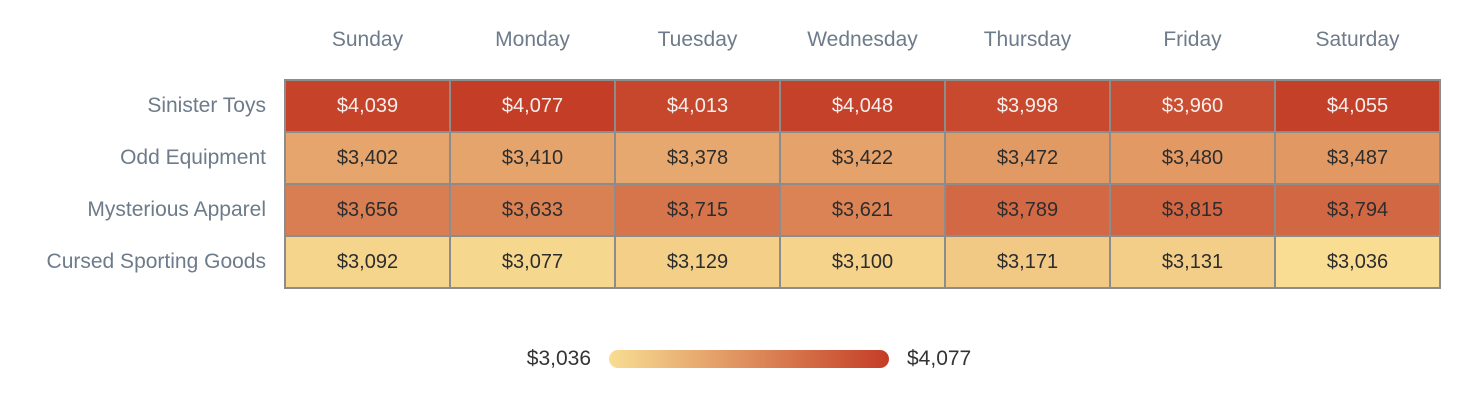 Image resolution: width=1470 pixels, height=412 pixels. What do you see at coordinates (558, 358) in the screenshot?
I see `legend-min-label: $3,036` at bounding box center [558, 358].